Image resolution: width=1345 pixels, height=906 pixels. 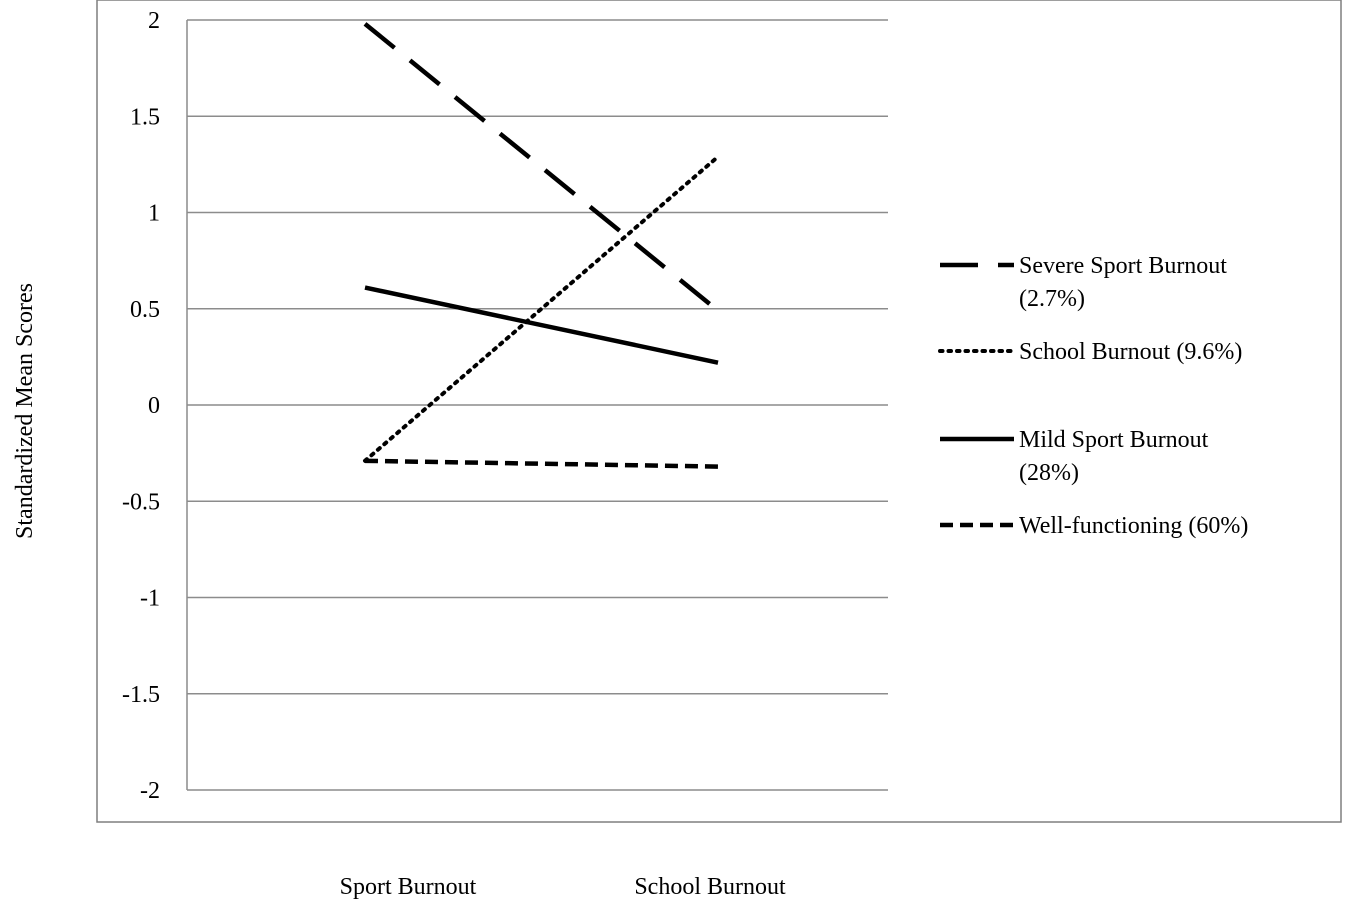 I want to click on legend-label: Mild Sport Burnout, so click(x=1114, y=440).